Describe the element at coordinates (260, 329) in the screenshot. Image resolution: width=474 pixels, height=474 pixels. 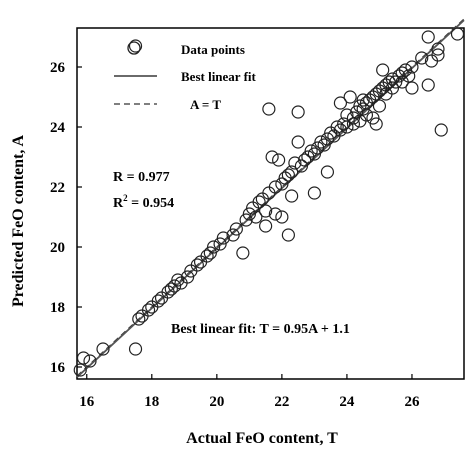
I see `fit-equation-annotation: Best linear fit: T = 0.95A + 1.1` at that location.